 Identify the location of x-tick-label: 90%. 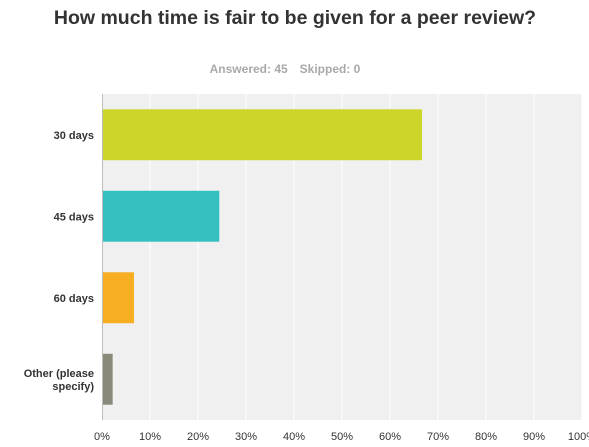
(534, 437).